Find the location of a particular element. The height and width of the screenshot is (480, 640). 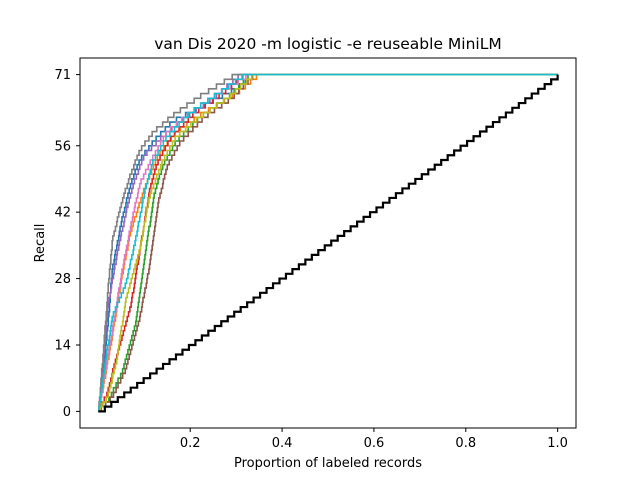

y-tick-label: 42 is located at coordinates (62, 213).